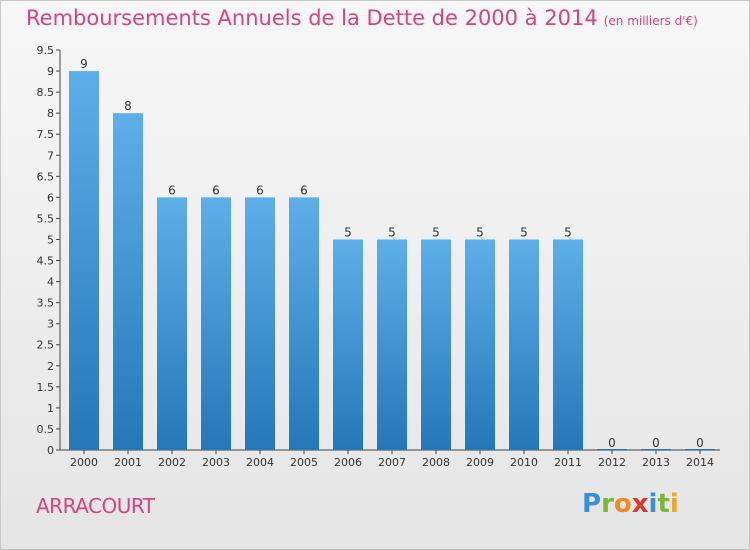  I want to click on y-tick-label: 1.5, so click(46, 387).